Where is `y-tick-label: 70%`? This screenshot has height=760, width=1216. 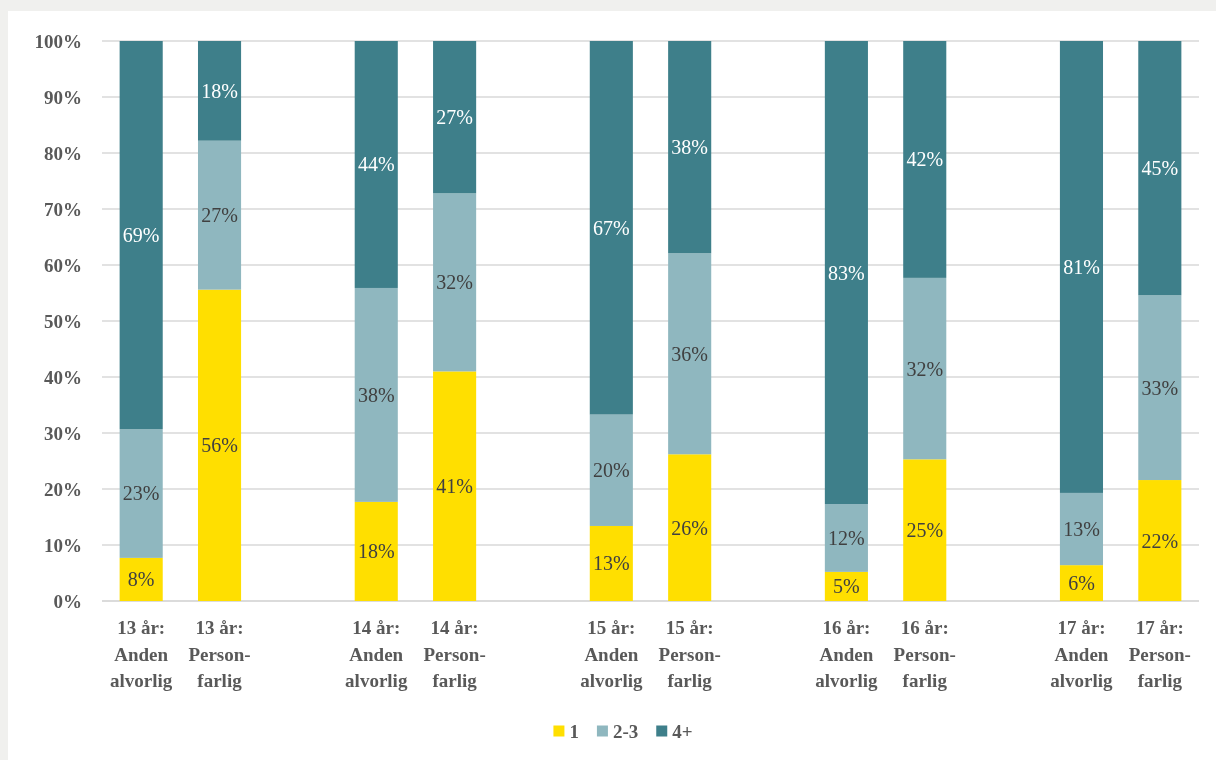
y-tick-label: 70% is located at coordinates (63, 209).